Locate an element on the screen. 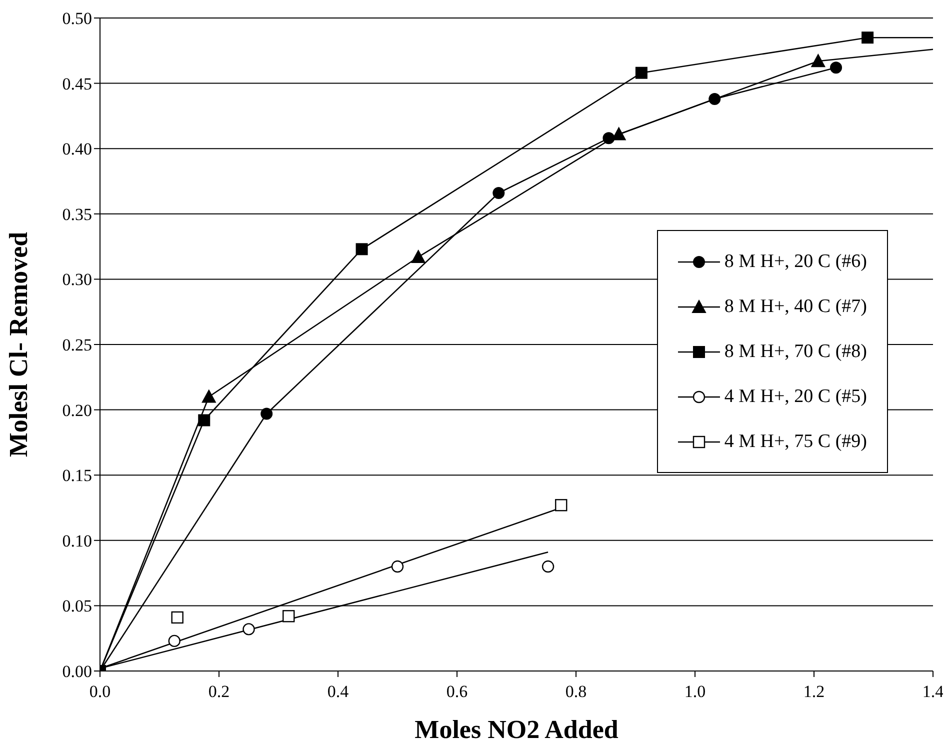 The image size is (948, 746). y-axis-title: Molesl Cl- Removed is located at coordinates (19, 344).